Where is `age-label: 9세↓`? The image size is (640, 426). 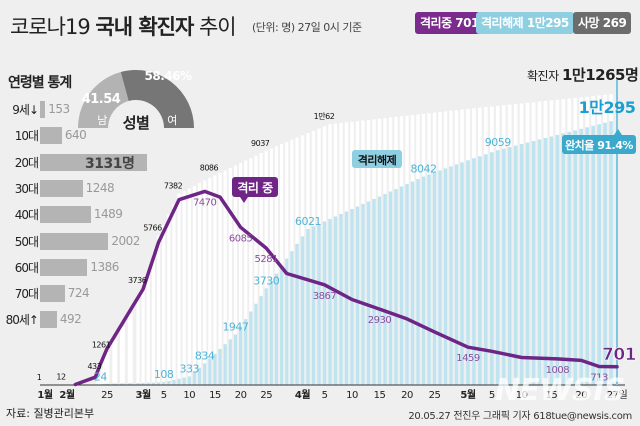 age-label: 9세↓ is located at coordinates (25, 110).